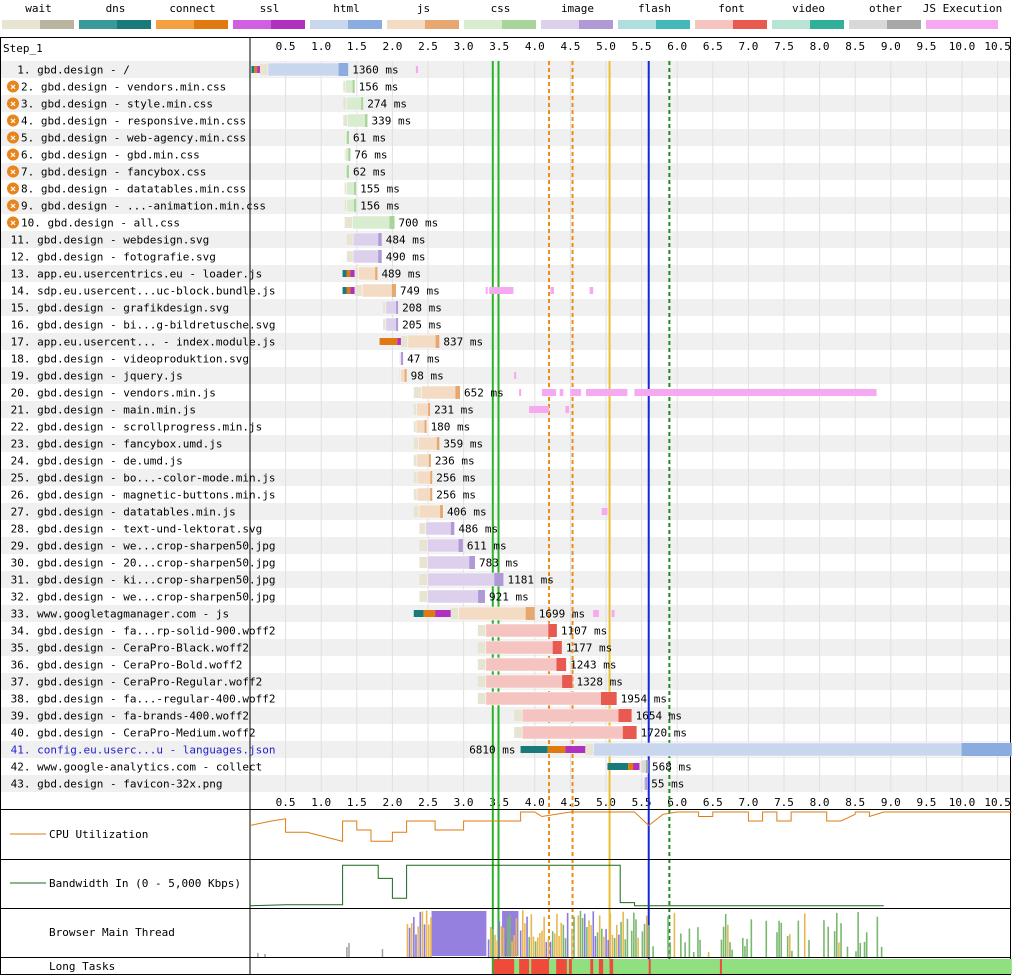 The height and width of the screenshot is (975, 1012). What do you see at coordinates (133, 189) in the screenshot?
I see `request-label: 8. gbd.design - datatables.min.css` at bounding box center [133, 189].